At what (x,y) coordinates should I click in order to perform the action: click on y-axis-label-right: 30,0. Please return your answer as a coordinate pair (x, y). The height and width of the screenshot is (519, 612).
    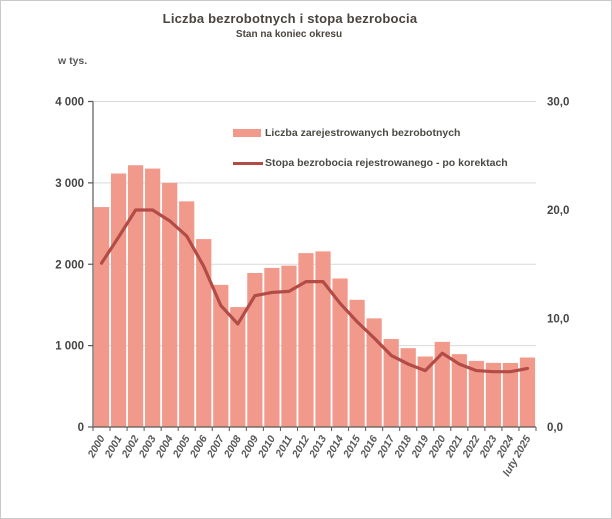
    Looking at the image, I should click on (558, 103).